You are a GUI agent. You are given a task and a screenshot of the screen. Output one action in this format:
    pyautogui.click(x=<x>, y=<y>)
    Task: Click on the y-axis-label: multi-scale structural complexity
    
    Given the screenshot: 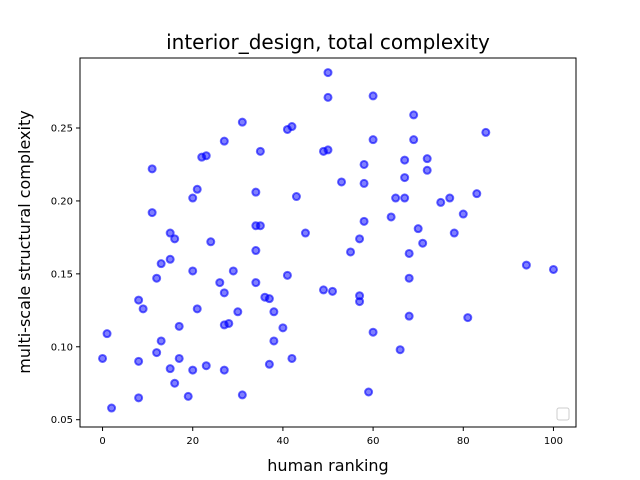 What is the action you would take?
    pyautogui.click(x=24, y=241)
    